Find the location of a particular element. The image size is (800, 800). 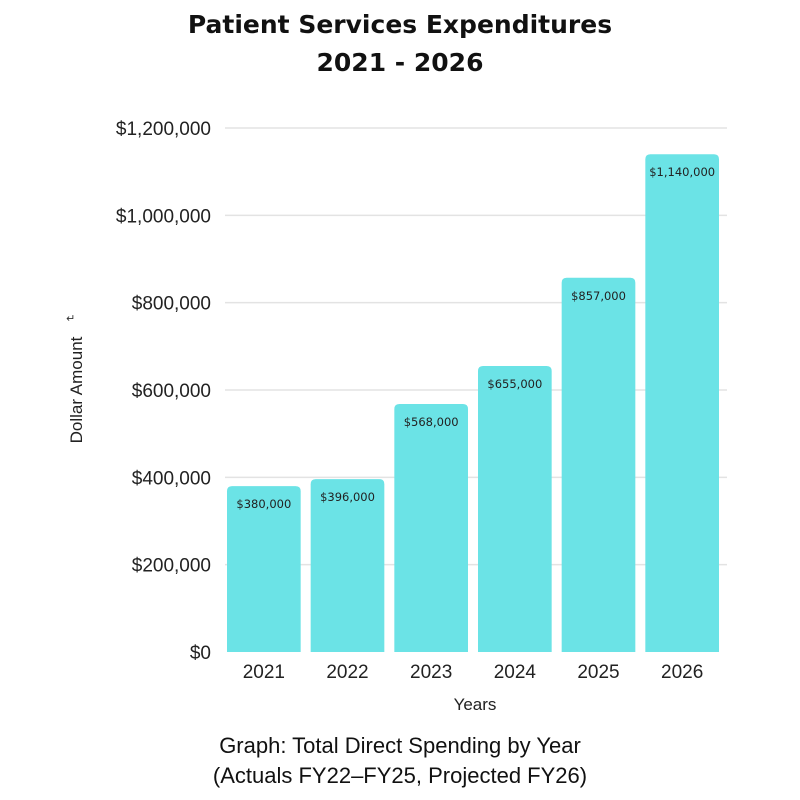

data-label: $1,140,000 is located at coordinates (682, 172).